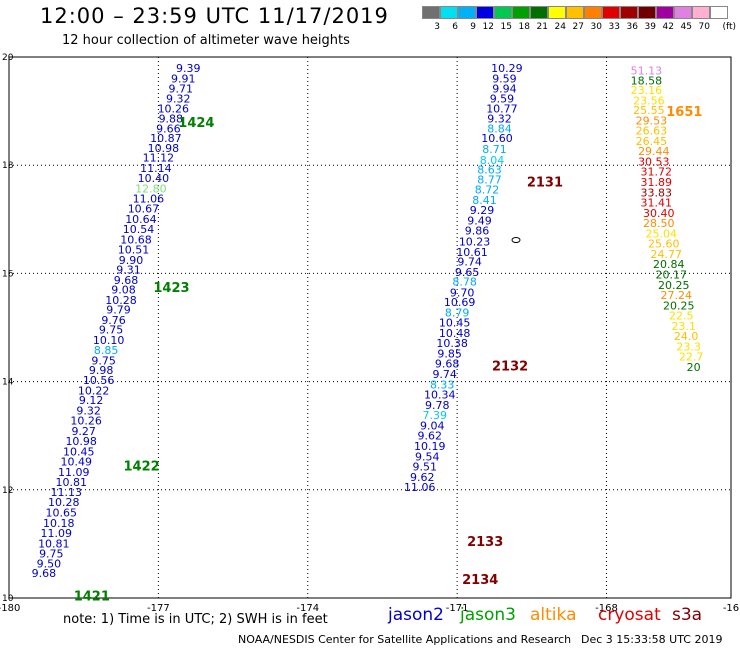 The image size is (740, 650). I want to click on pass-label: 1422, so click(142, 466).